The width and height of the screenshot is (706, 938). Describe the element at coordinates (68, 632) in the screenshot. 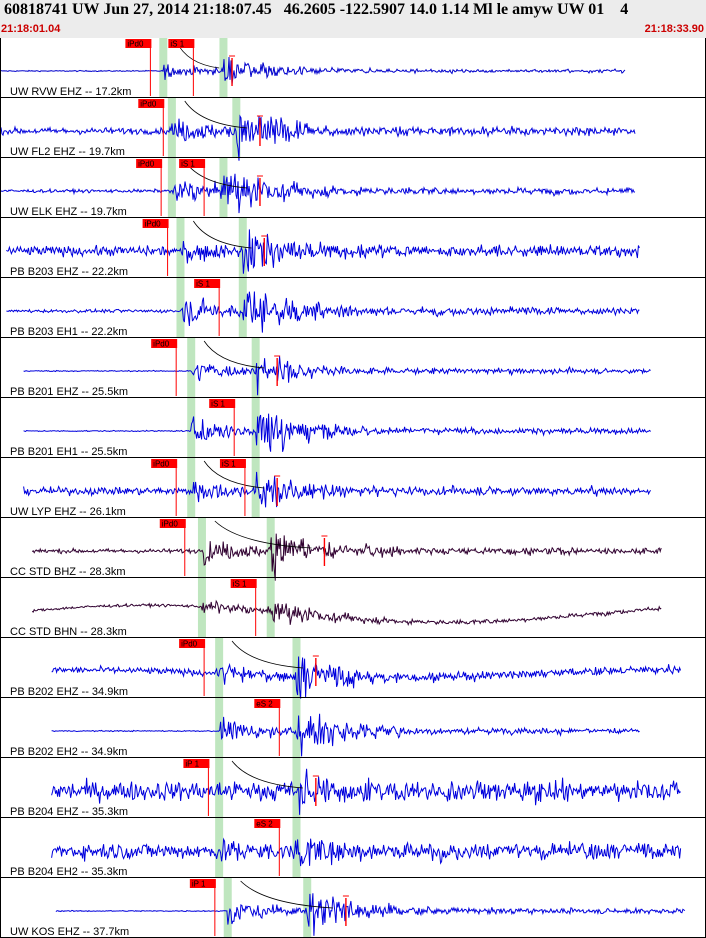

I see `station-label: CC STD BHN -- 28.3km` at that location.